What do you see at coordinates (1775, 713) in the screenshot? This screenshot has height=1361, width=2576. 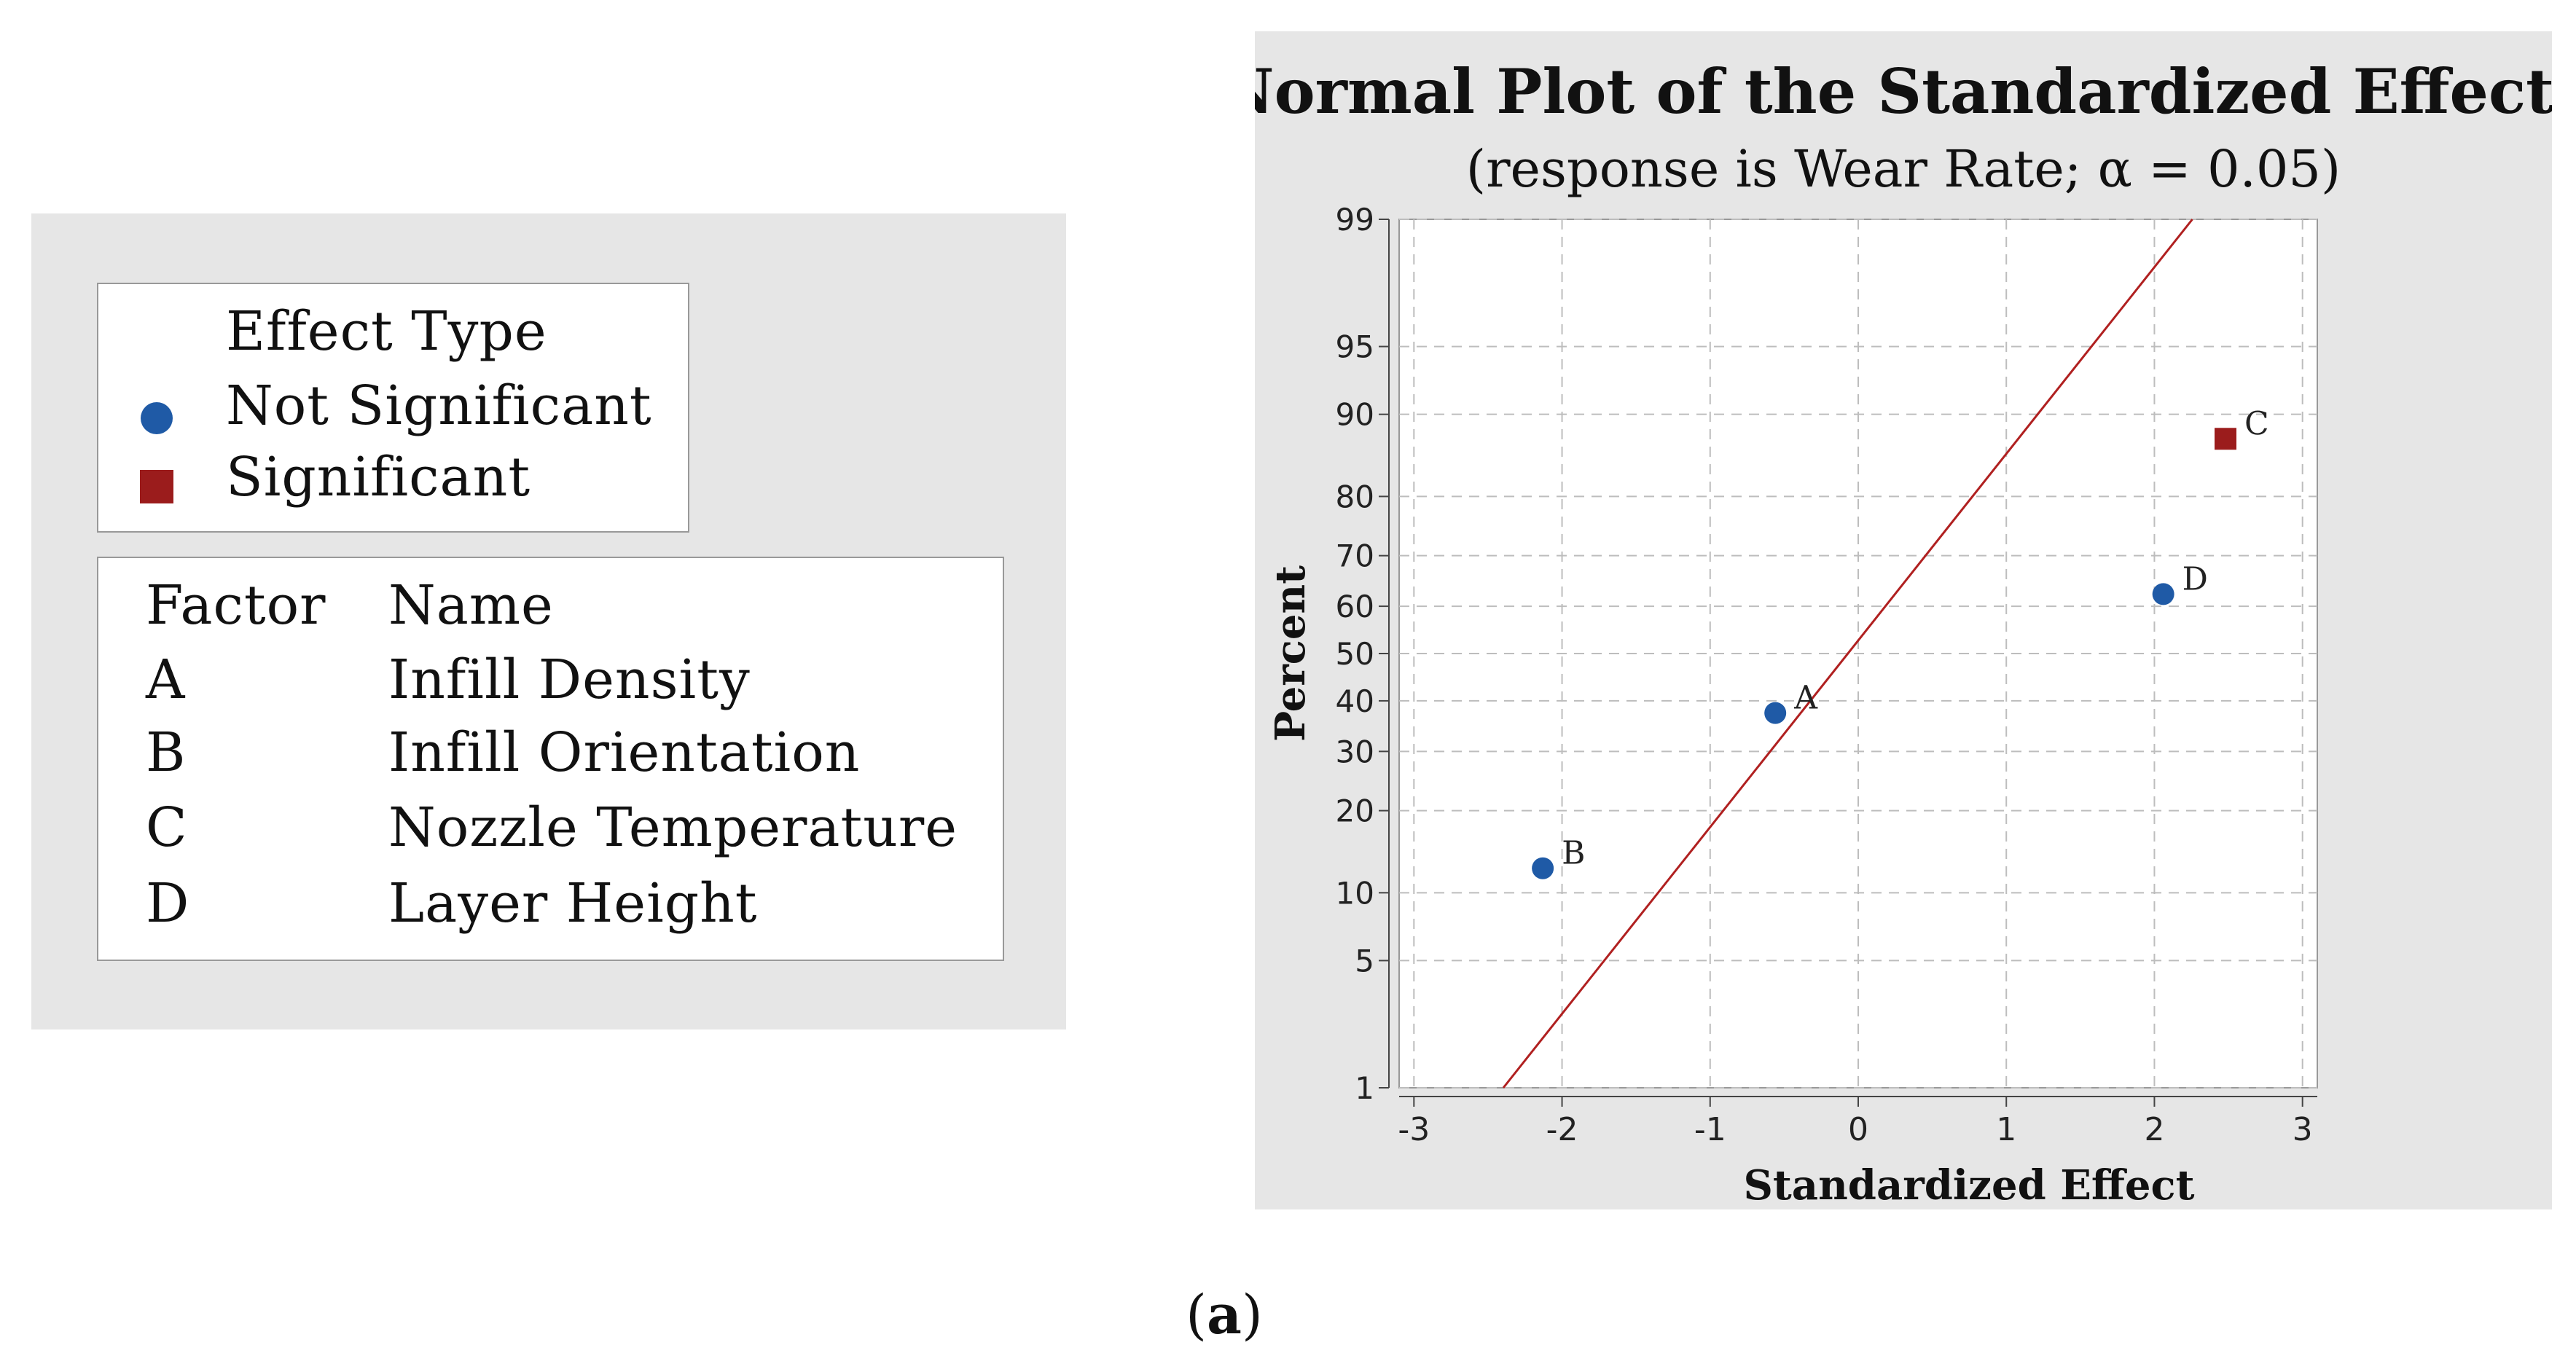 I see `point-A` at bounding box center [1775, 713].